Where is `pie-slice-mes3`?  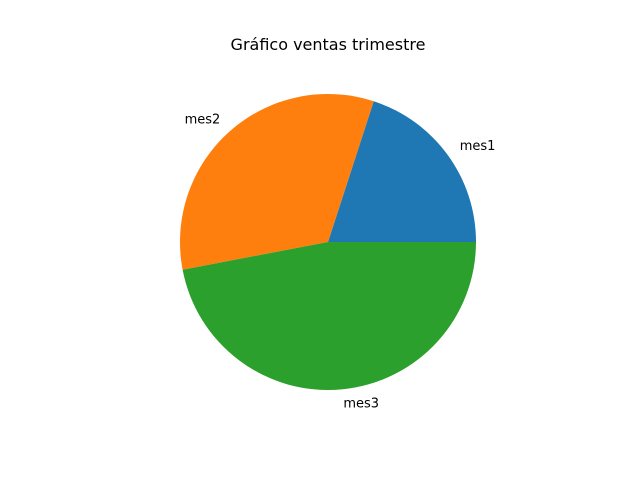
pie-slice-mes3 is located at coordinates (329, 316).